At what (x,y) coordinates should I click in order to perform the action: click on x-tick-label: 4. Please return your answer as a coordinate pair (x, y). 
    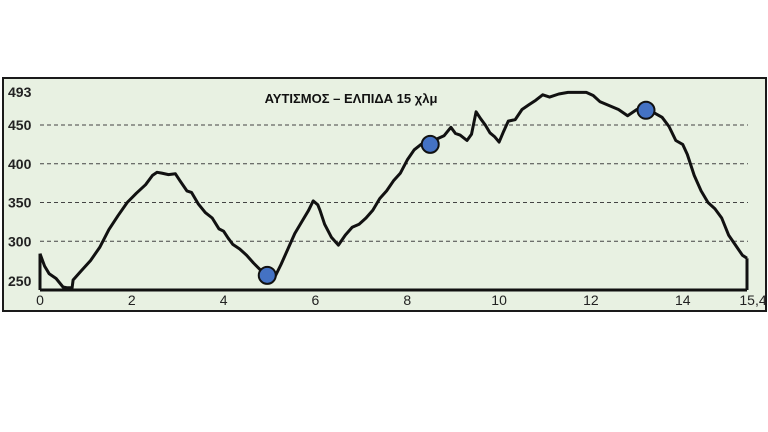
    Looking at the image, I should click on (224, 300).